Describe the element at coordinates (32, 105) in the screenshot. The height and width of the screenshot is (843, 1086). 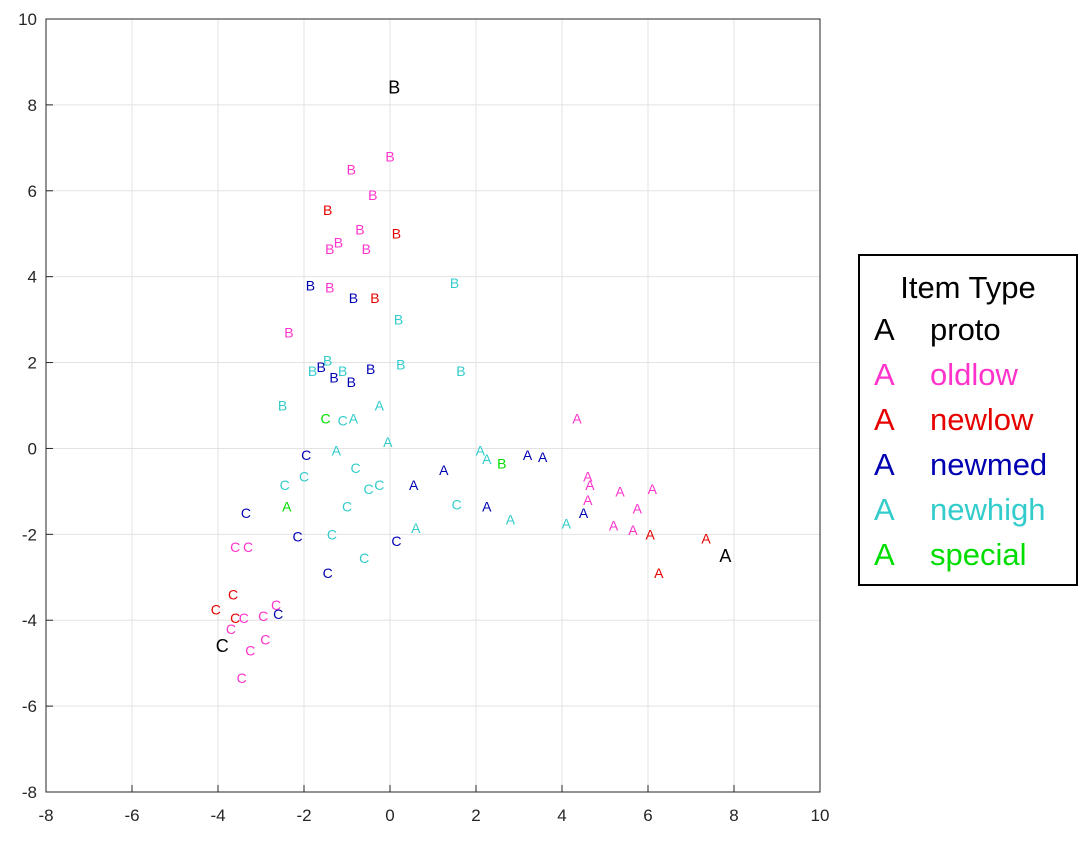
I see `y-tick-label: 8` at that location.